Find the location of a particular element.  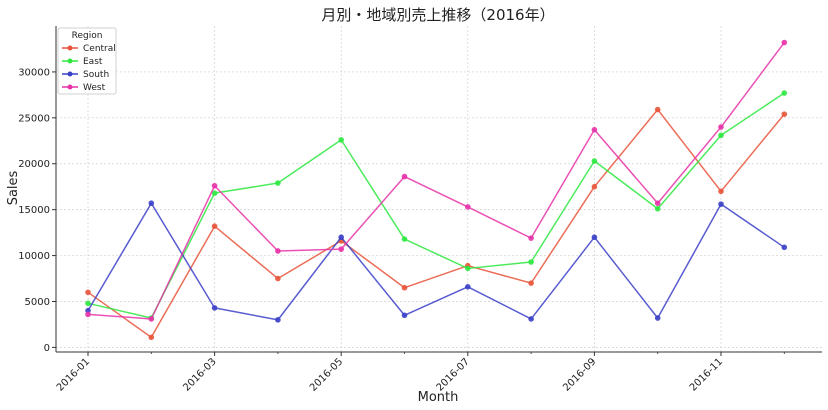

y-tick-label: 30000 is located at coordinates (34, 72).